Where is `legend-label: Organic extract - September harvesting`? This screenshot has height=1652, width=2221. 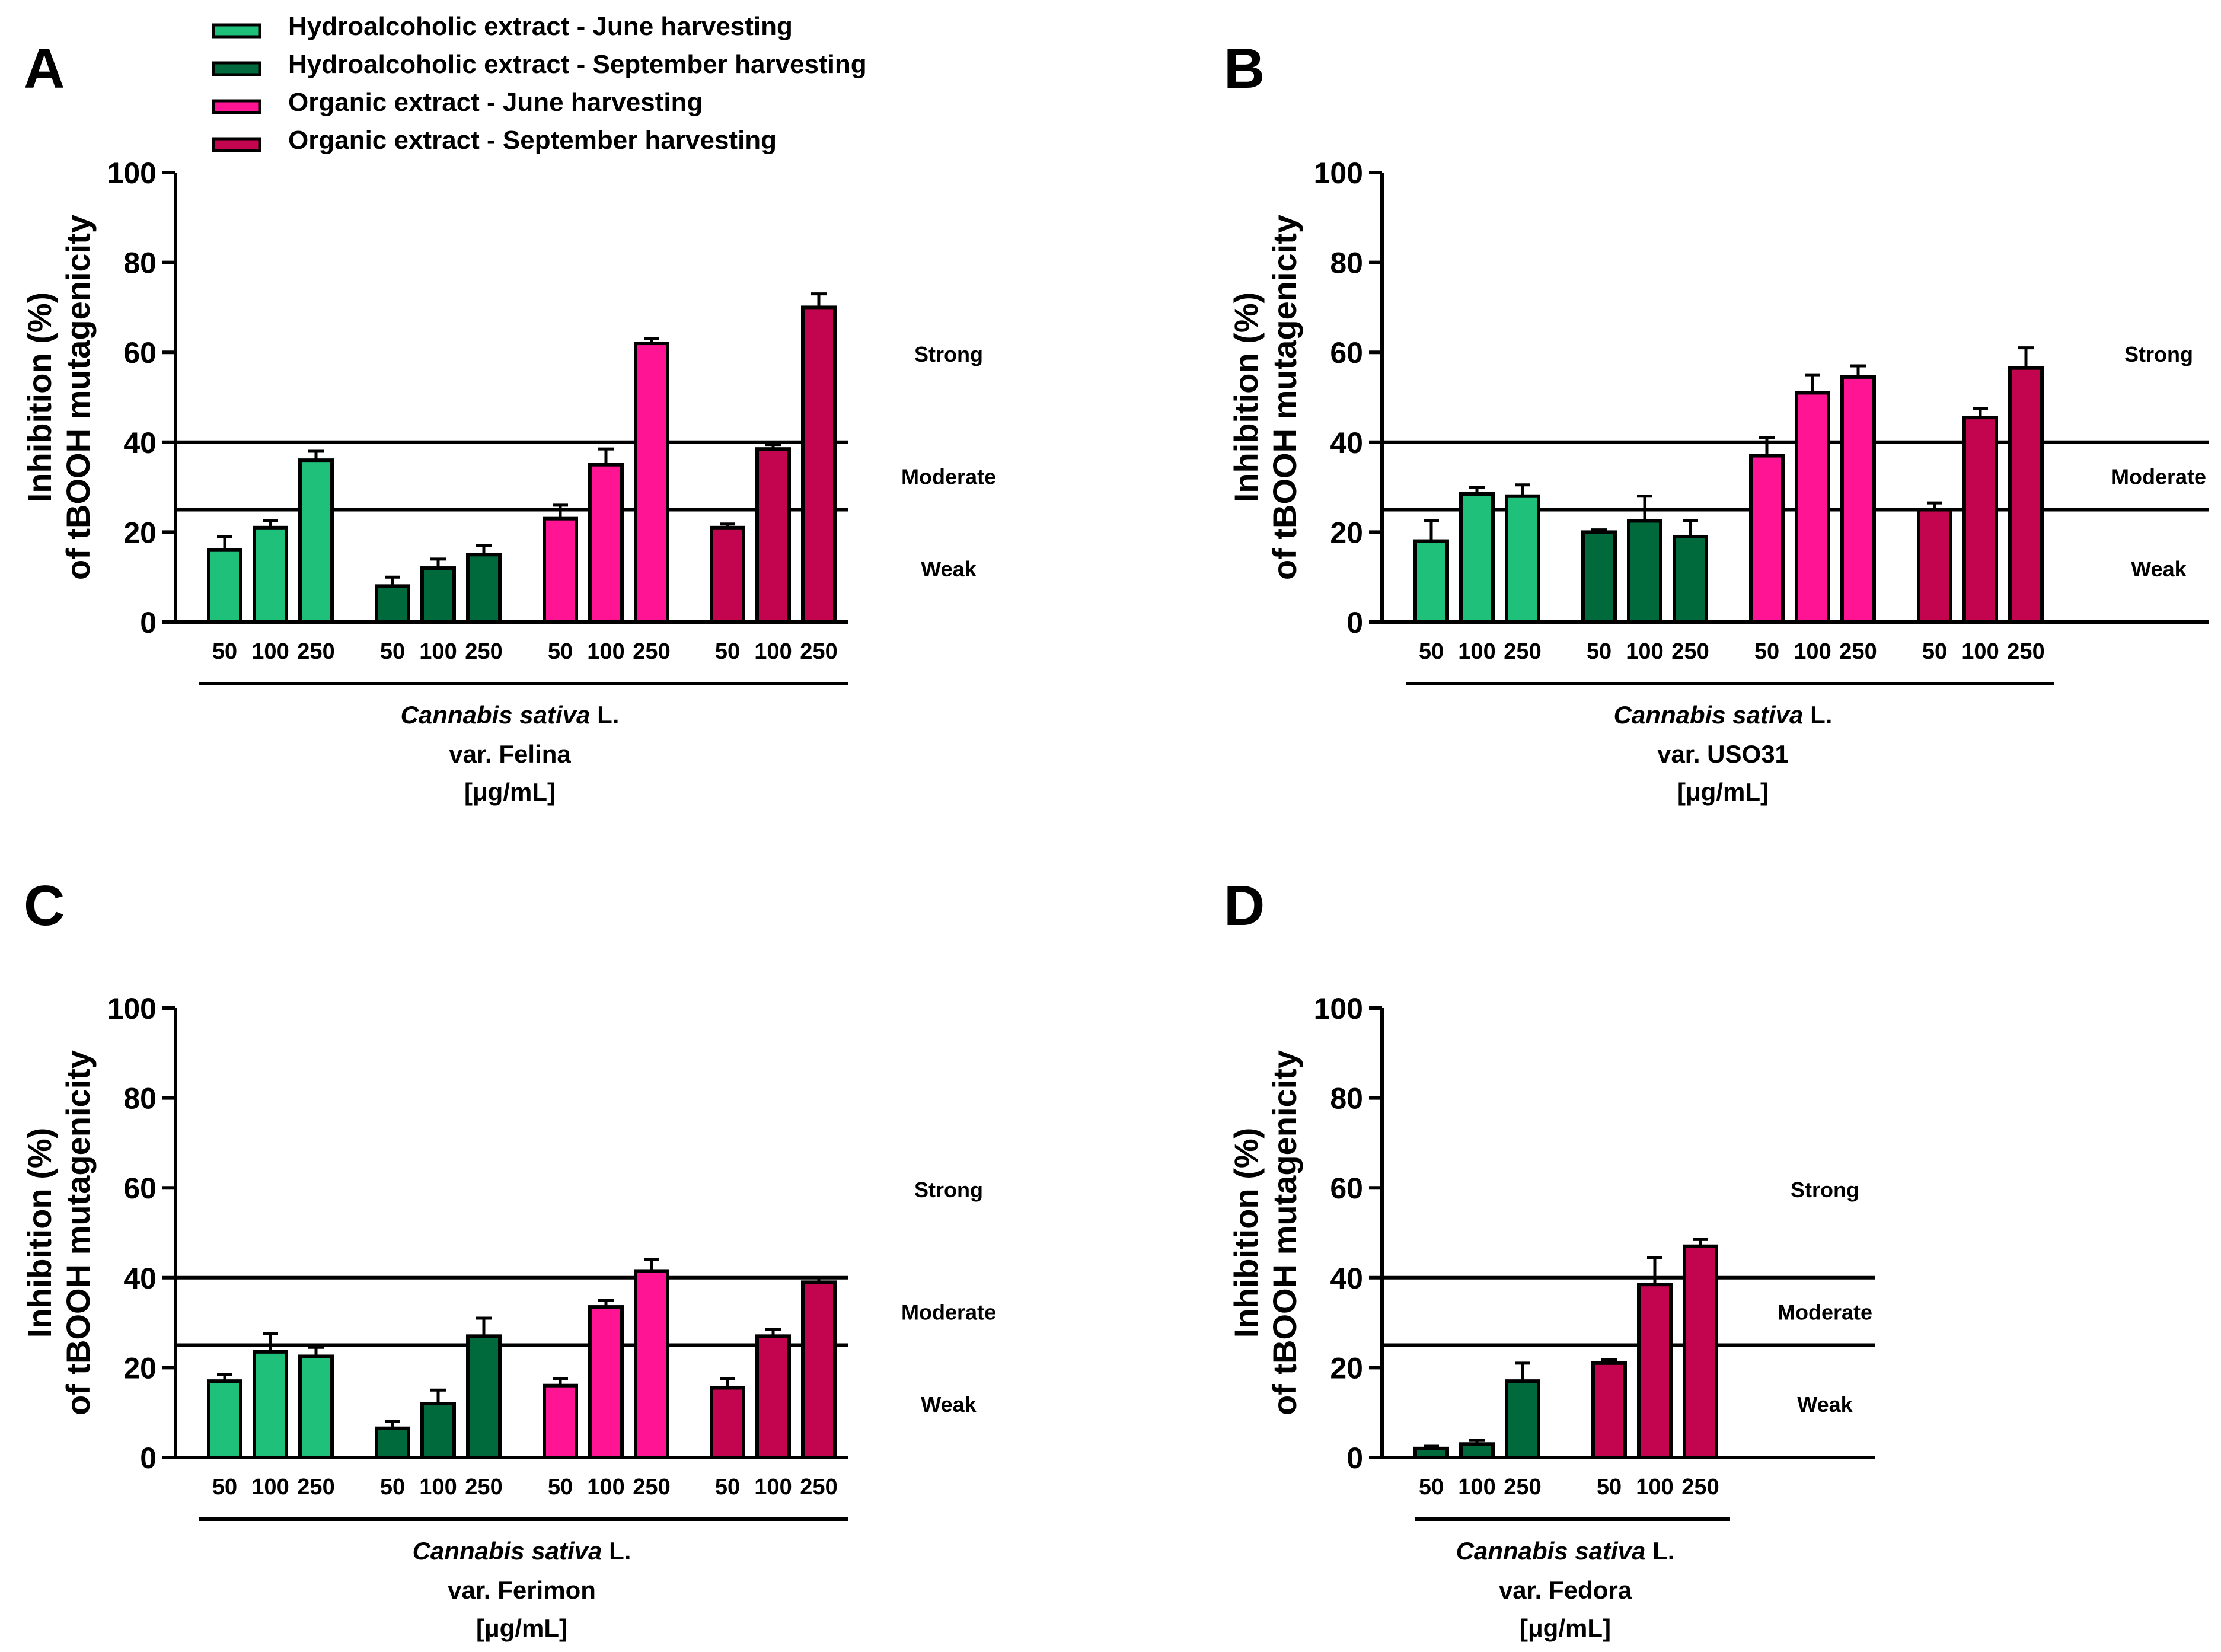 legend-label: Organic extract - September harvesting is located at coordinates (532, 140).